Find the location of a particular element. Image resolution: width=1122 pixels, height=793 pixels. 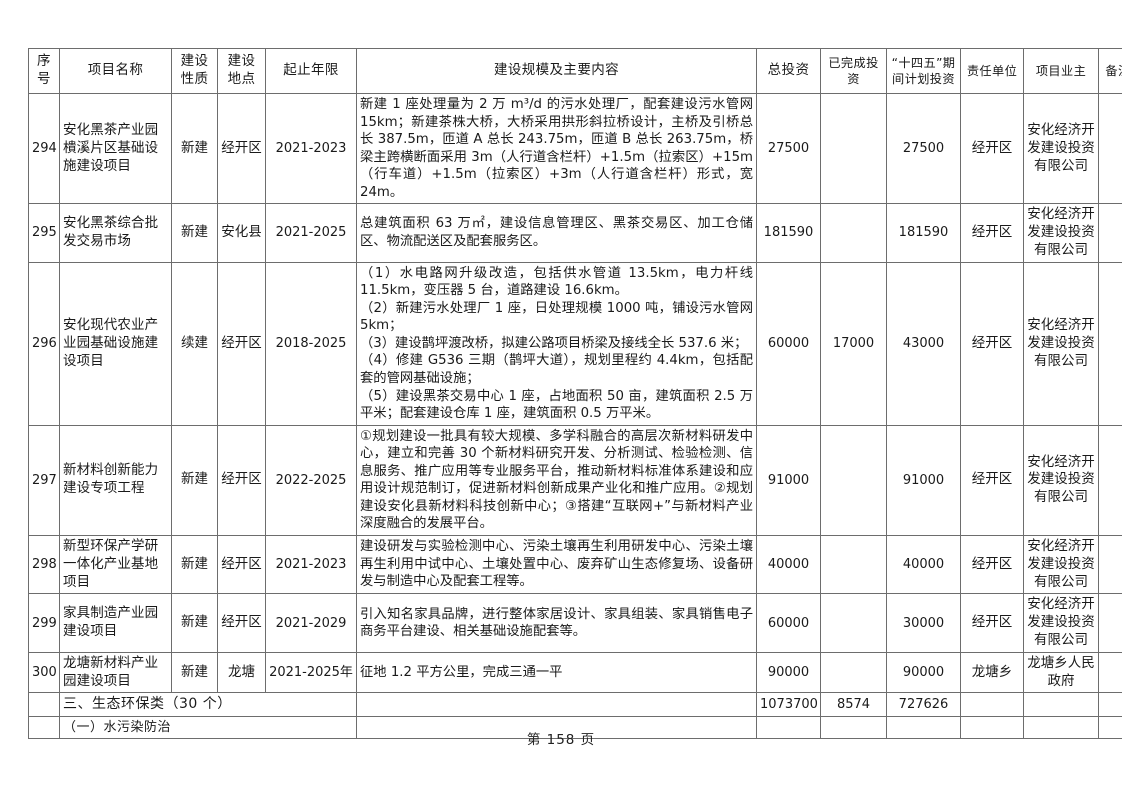

content-paragraph: 征地 1.2 平方公里，完成三通一平 is located at coordinates (461, 672).